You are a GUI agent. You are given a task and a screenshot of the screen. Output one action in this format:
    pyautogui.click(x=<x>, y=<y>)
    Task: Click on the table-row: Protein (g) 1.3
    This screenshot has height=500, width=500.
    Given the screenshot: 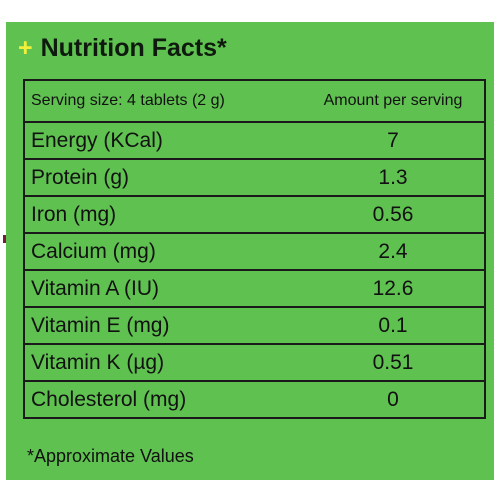 What is the action you would take?
    pyautogui.click(x=254, y=177)
    